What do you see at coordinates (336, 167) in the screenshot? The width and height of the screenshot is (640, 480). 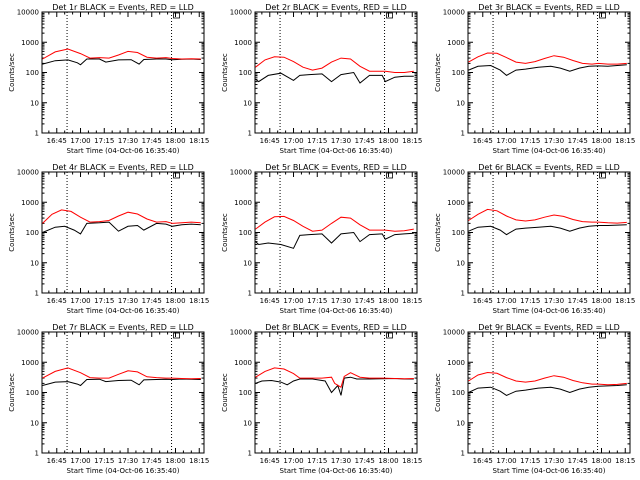 I see `panel-title: Det 5r BLACK = Events, RED = LLD` at bounding box center [336, 167].